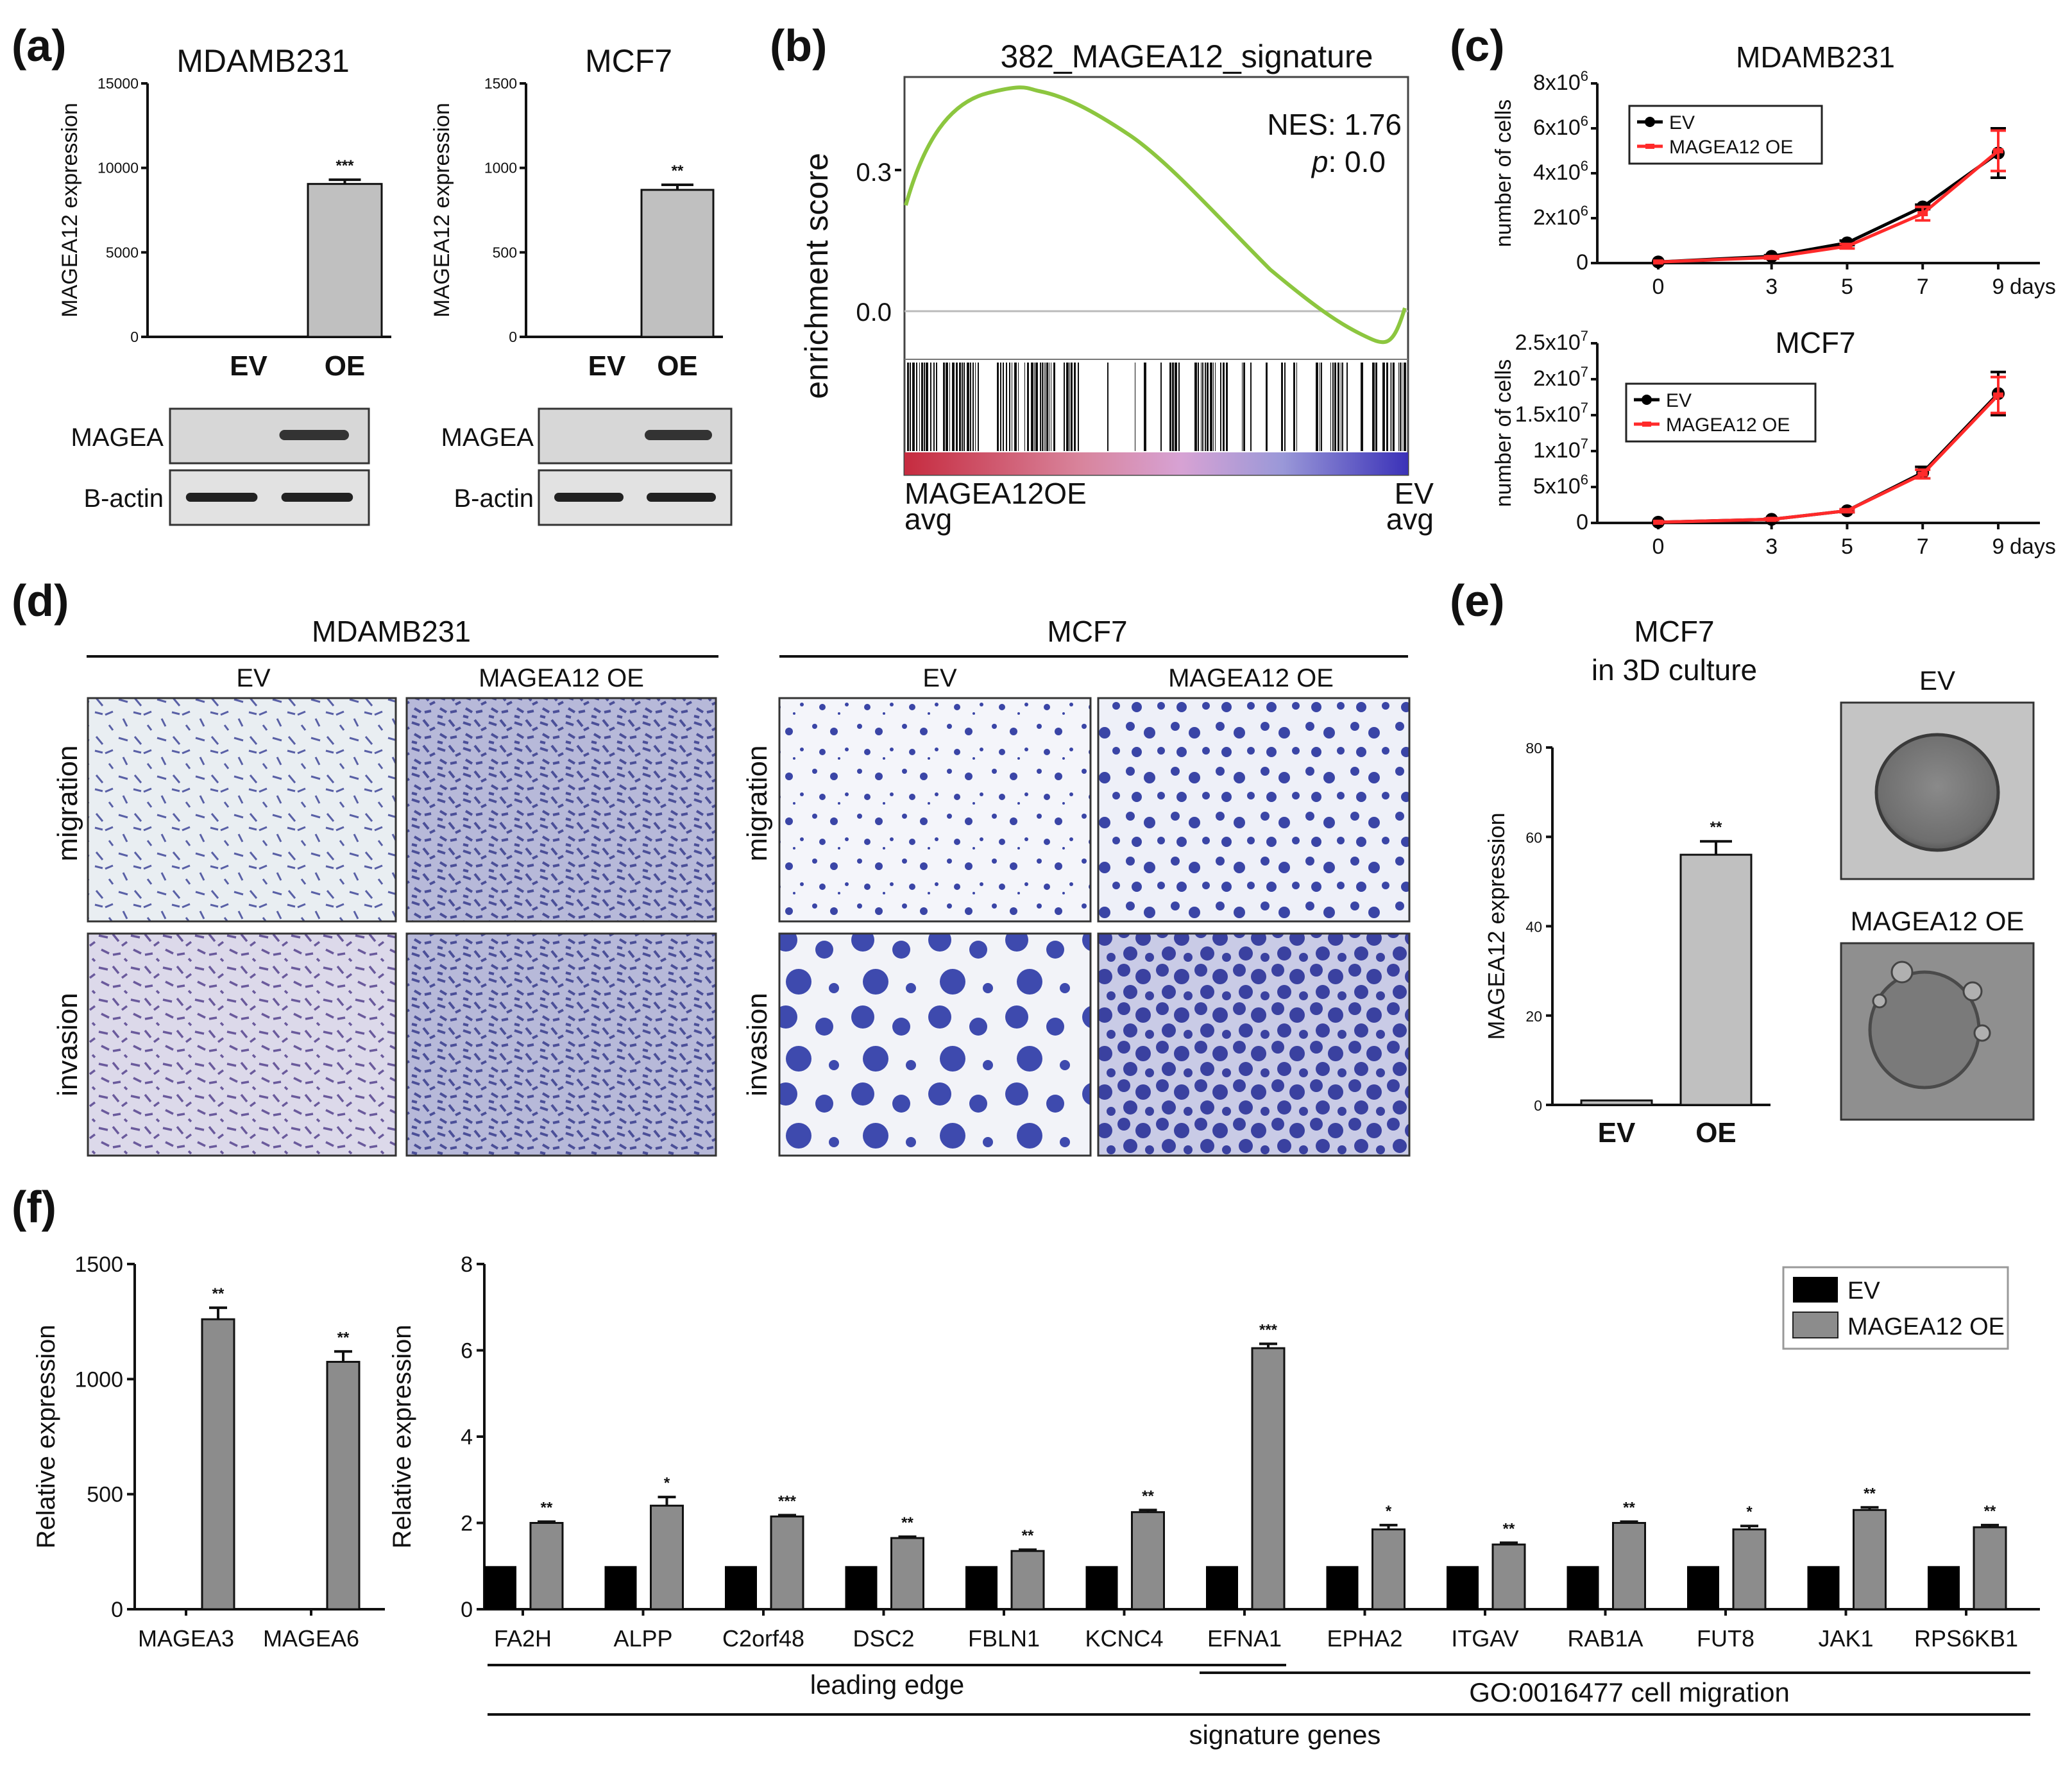 The height and width of the screenshot is (1769, 2072). Describe the element at coordinates (402, 1436) in the screenshot. I see `f-right-ylabel: Relative expression` at that location.